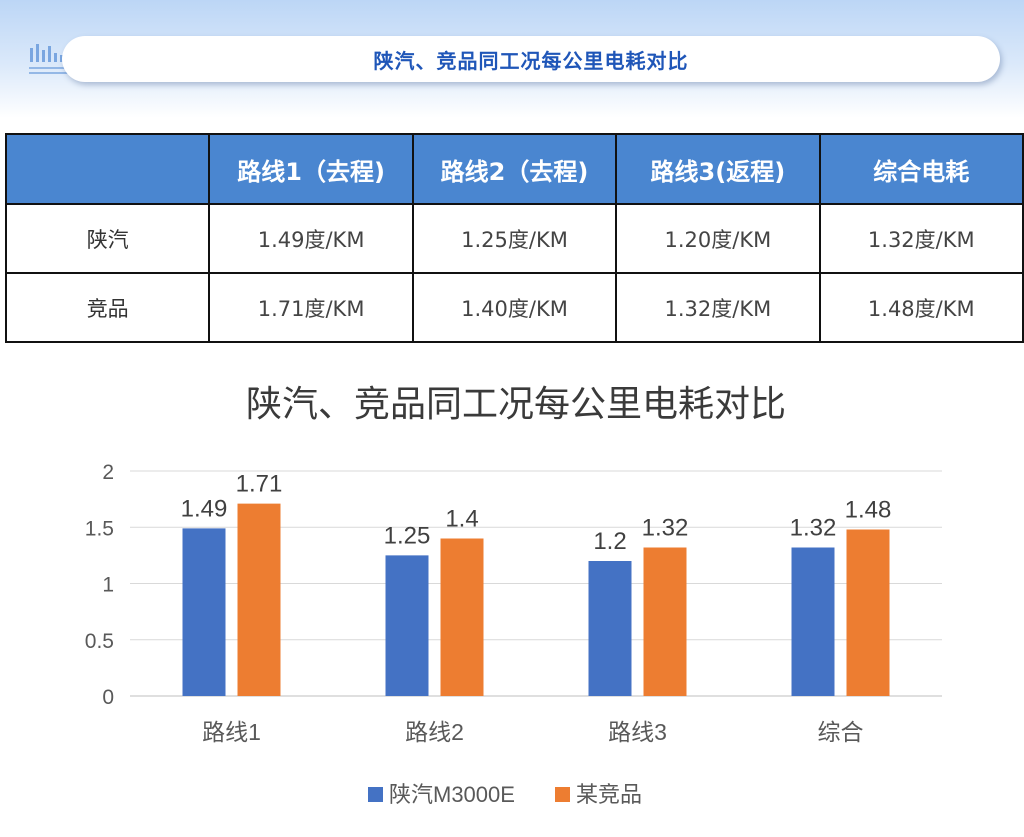 This screenshot has width=1024, height=837. I want to click on x-tick-label: 路线2, so click(434, 732).